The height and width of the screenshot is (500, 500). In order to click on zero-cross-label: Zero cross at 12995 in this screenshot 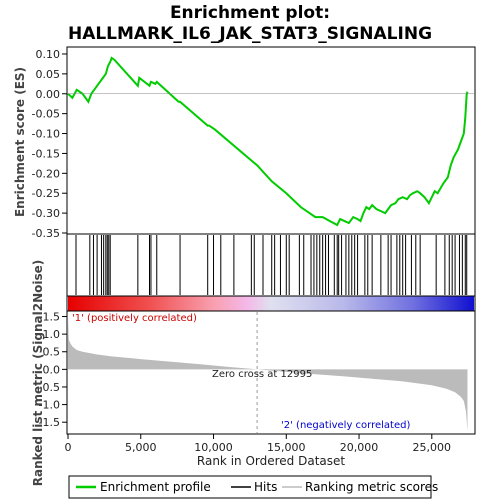, I will do `click(262, 374)`.